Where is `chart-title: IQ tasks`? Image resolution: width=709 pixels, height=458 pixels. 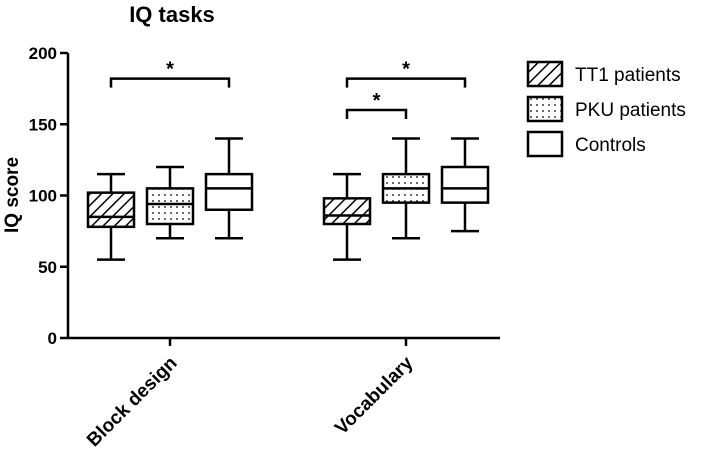
chart-title: IQ tasks is located at coordinates (172, 14).